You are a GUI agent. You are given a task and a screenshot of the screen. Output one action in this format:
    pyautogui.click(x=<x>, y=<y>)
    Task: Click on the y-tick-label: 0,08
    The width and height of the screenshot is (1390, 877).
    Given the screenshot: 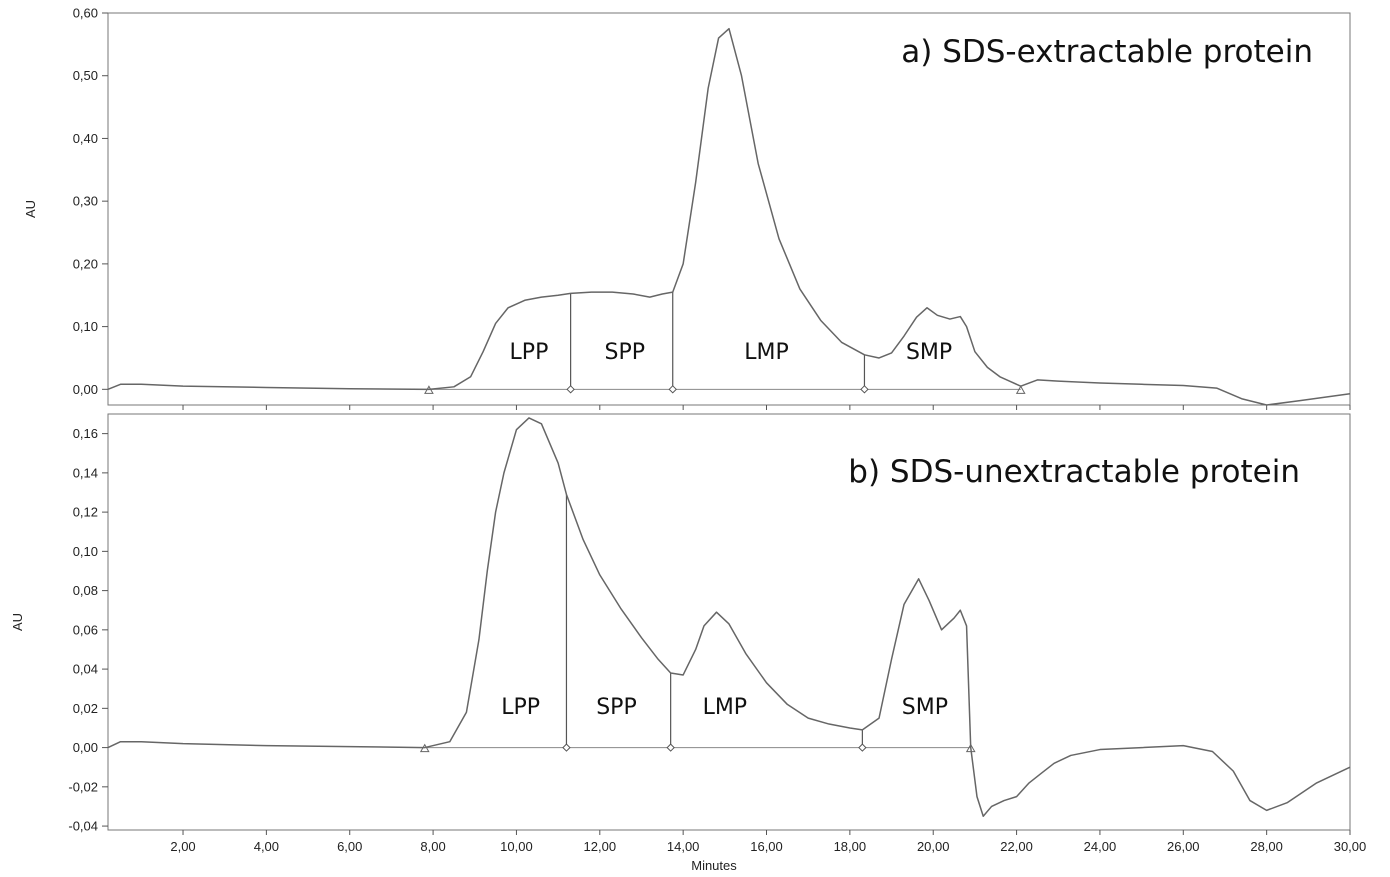 What is the action you would take?
    pyautogui.click(x=85, y=590)
    